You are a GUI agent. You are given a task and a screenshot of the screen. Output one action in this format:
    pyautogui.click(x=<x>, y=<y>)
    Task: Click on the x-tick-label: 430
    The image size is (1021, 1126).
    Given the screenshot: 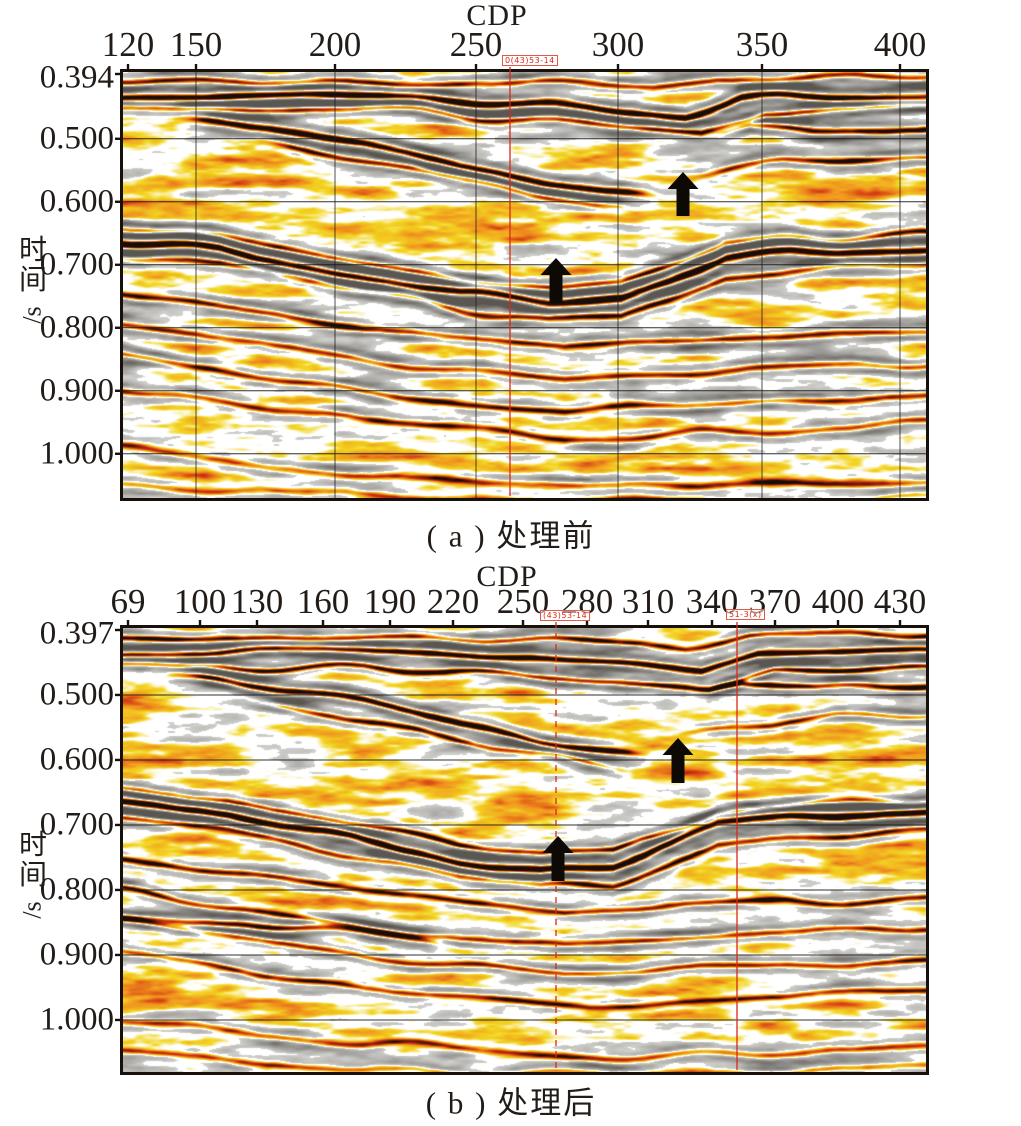 What is the action you would take?
    pyautogui.click(x=900, y=601)
    